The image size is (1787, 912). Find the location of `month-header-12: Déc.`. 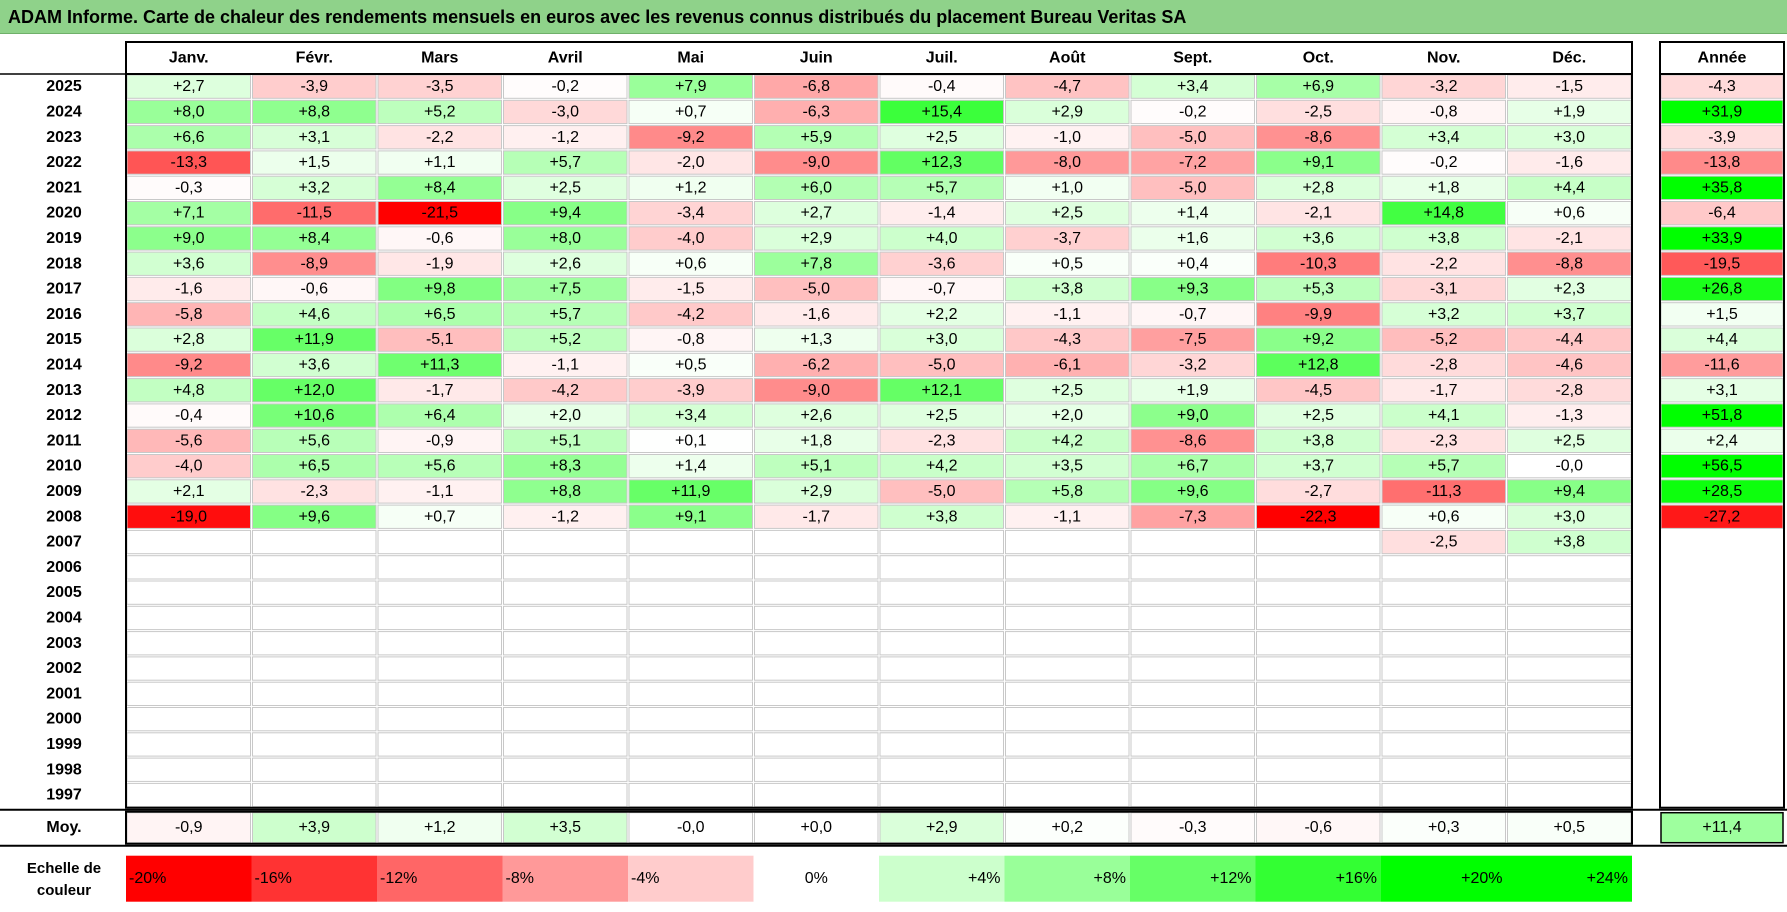

month-header-12: Déc. is located at coordinates (1569, 58).